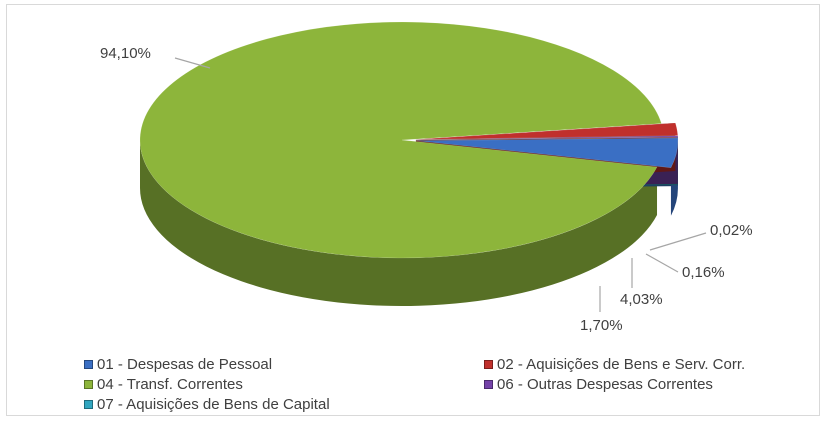 The image size is (826, 422). Describe the element at coordinates (185, 364) in the screenshot. I see `legend-label: 01 - Despesas de Pessoal` at that location.